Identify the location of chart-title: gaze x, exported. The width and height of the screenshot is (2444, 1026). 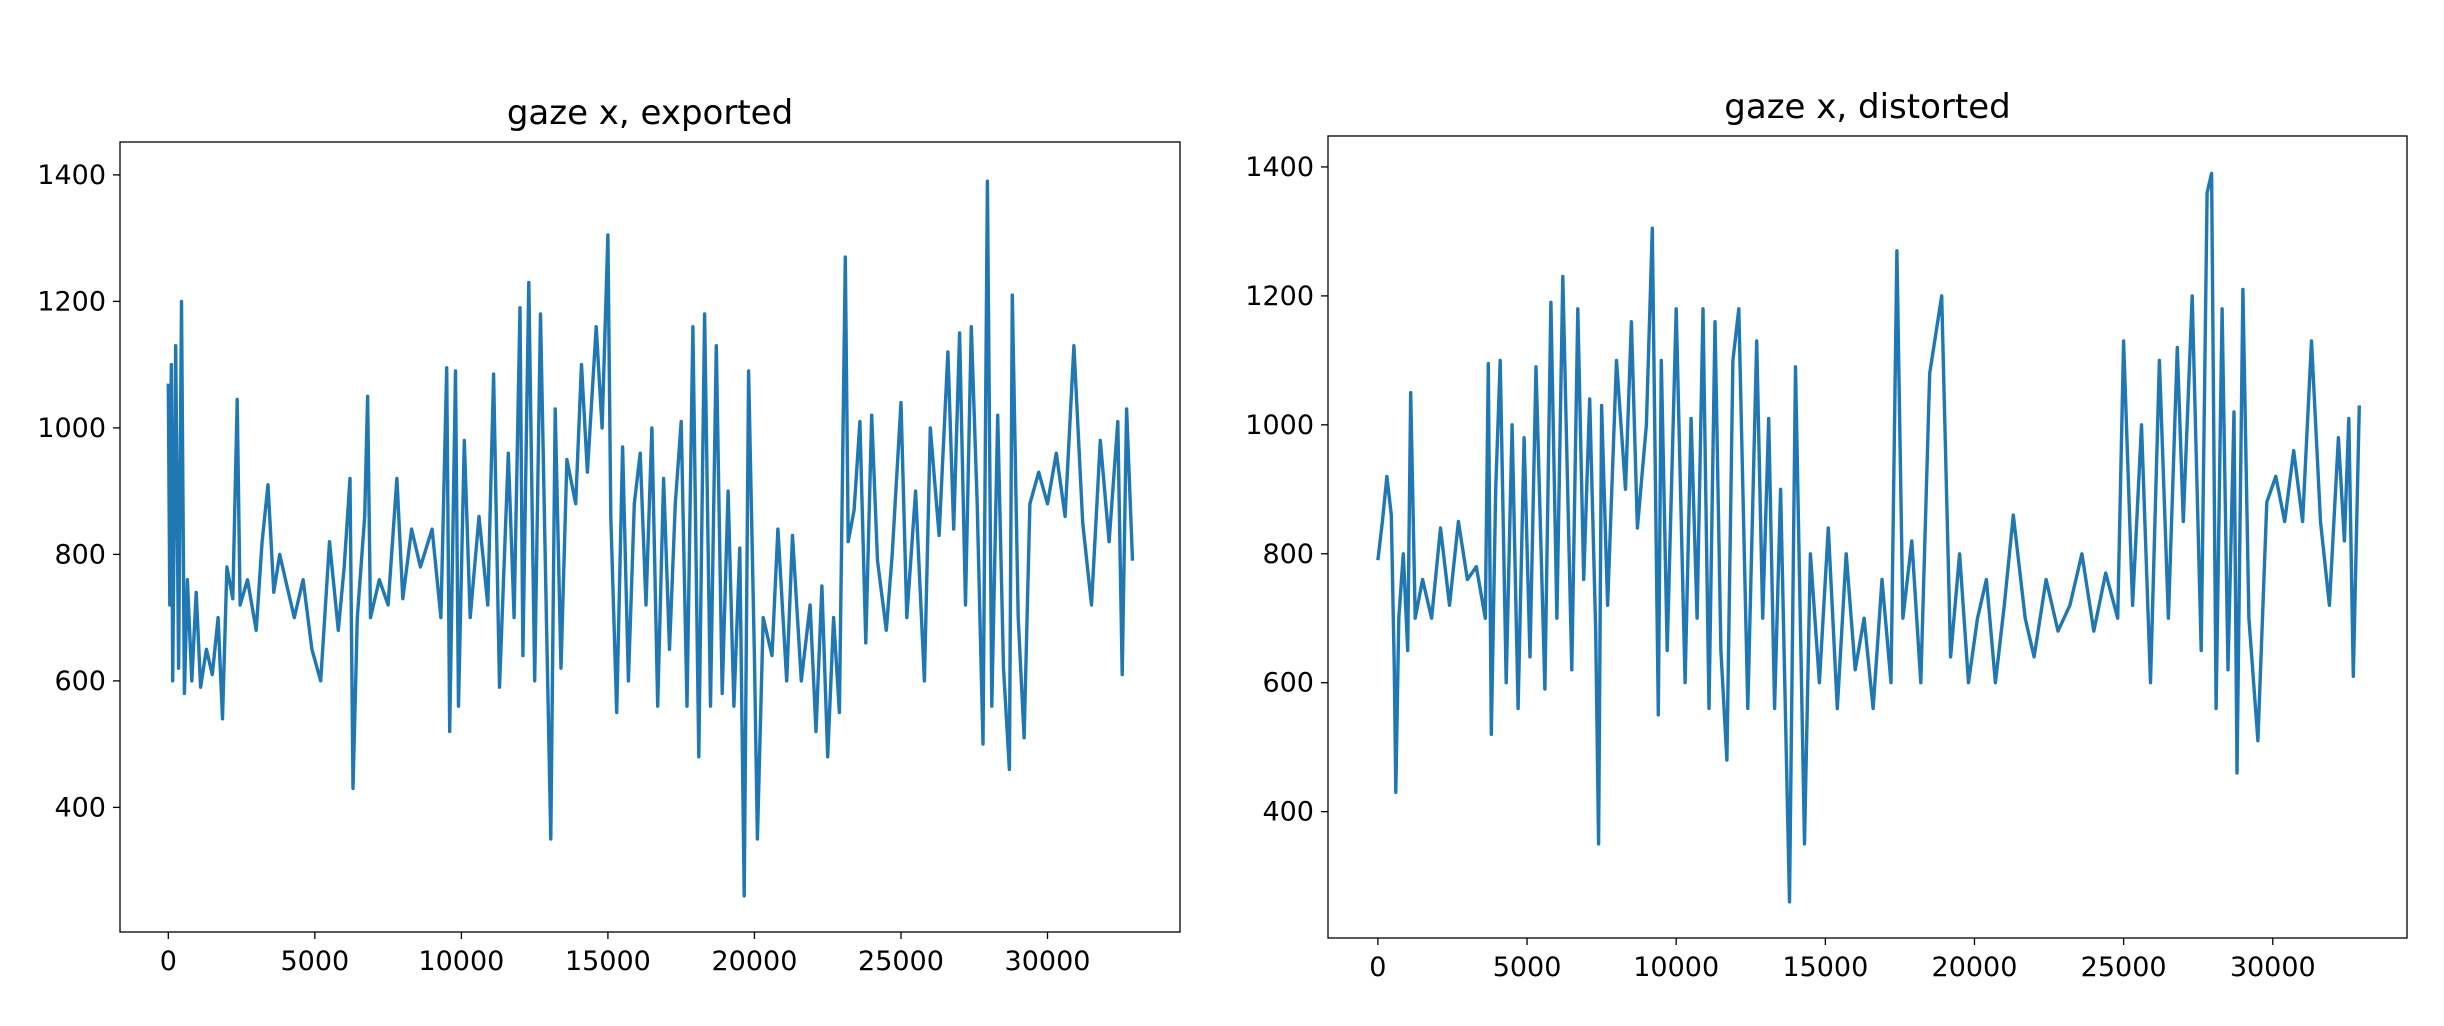
(650, 113).